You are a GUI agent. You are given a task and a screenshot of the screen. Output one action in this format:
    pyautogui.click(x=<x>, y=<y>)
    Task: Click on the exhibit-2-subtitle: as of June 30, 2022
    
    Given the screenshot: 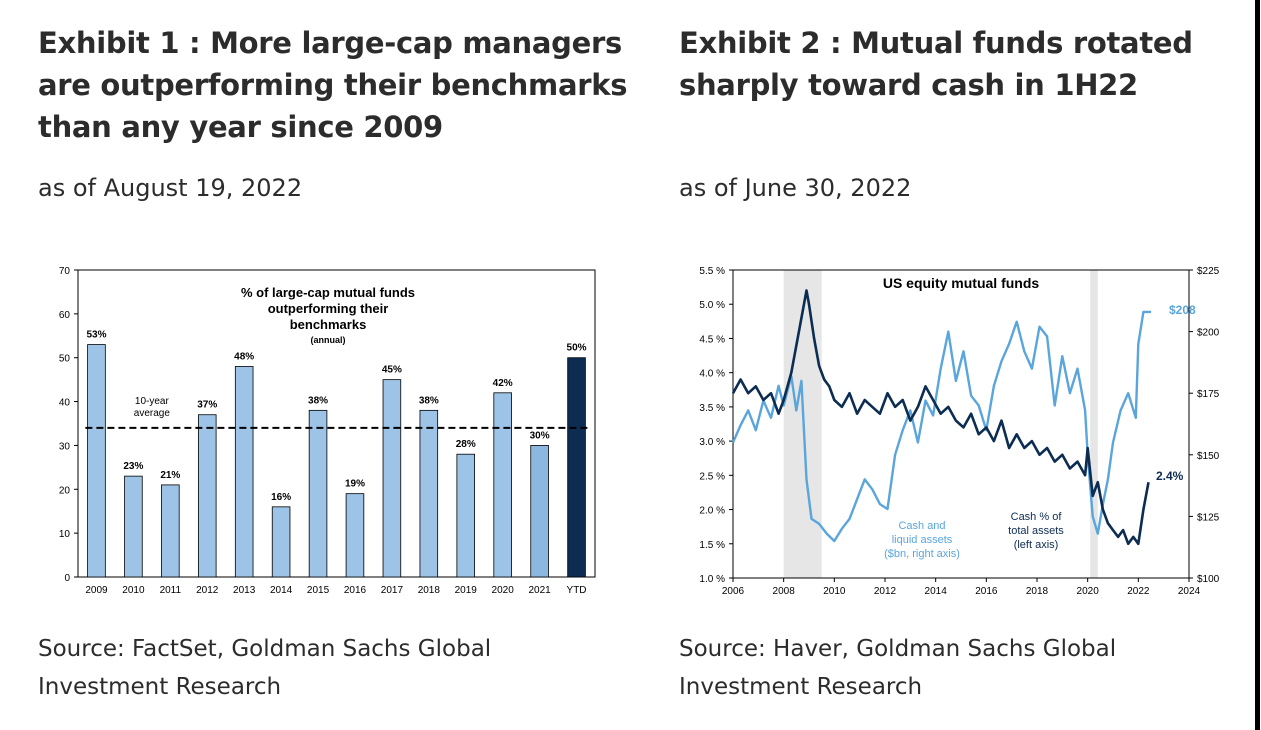 What is the action you would take?
    pyautogui.click(x=795, y=188)
    